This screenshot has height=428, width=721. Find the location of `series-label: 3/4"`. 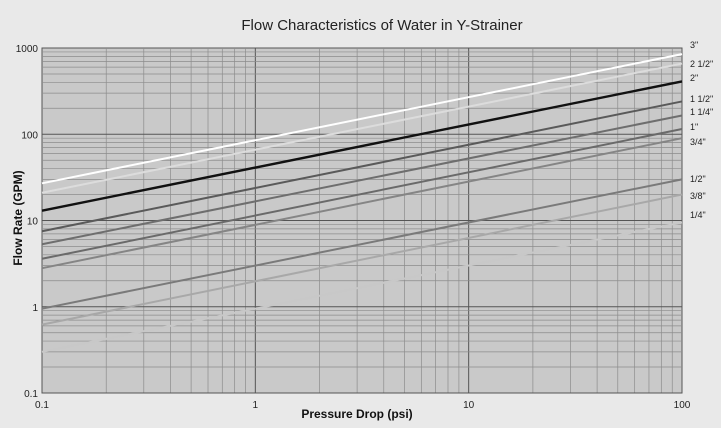

series-label: 3/4" is located at coordinates (698, 142).